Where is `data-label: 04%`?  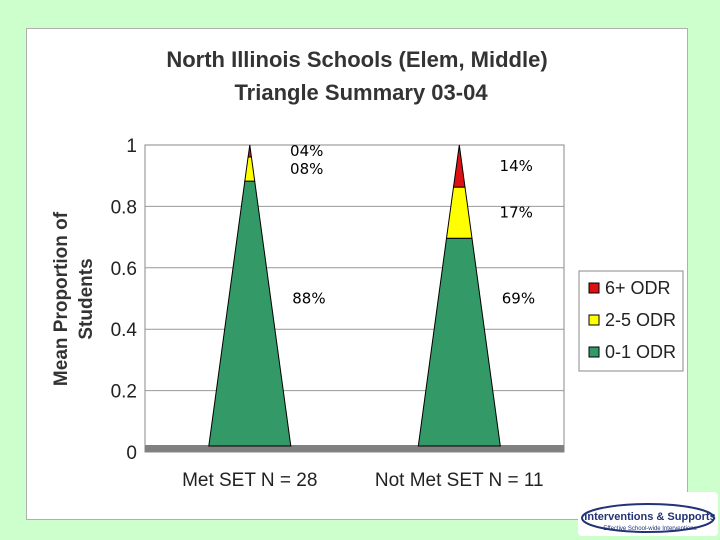 data-label: 04% is located at coordinates (306, 151).